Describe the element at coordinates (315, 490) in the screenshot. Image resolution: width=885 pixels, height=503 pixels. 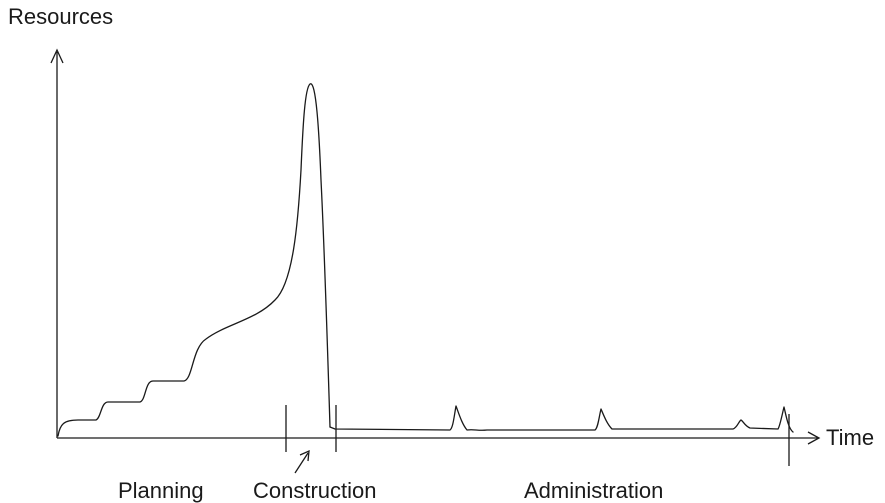
I see `phase-label-construction: Construction` at that location.